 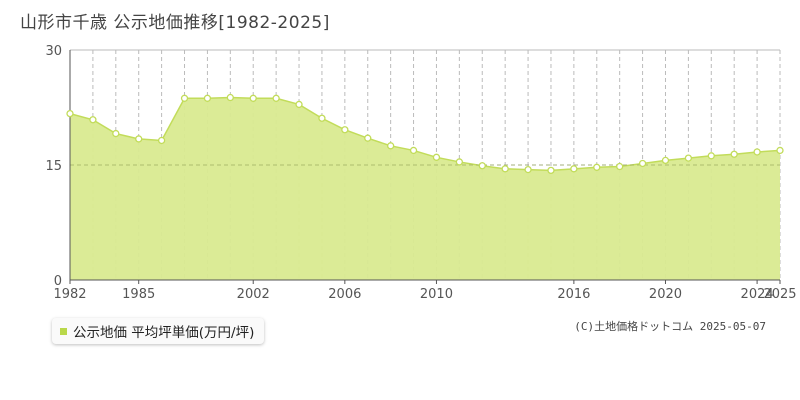 What do you see at coordinates (670, 326) in the screenshot?
I see `copyright-text: (C)土地価格ドットコム 2025-05-07` at bounding box center [670, 326].